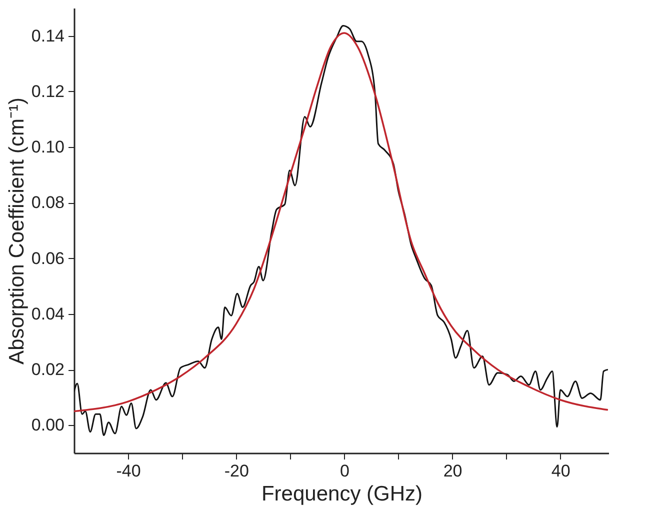 The image size is (651, 516). I want to click on y-tick-label: 0.12, so click(47, 91).